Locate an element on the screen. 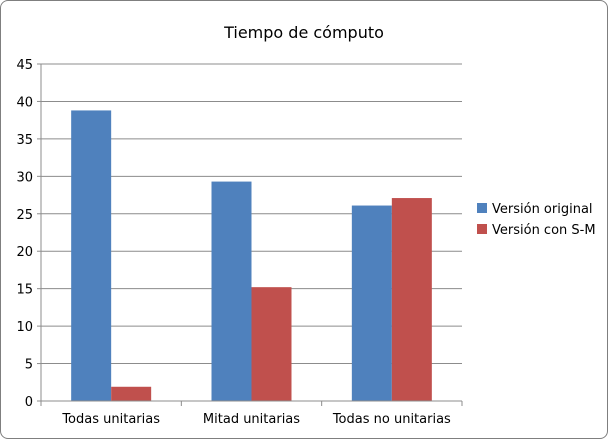 The image size is (608, 439). y-tick-label: 25 is located at coordinates (24, 215).